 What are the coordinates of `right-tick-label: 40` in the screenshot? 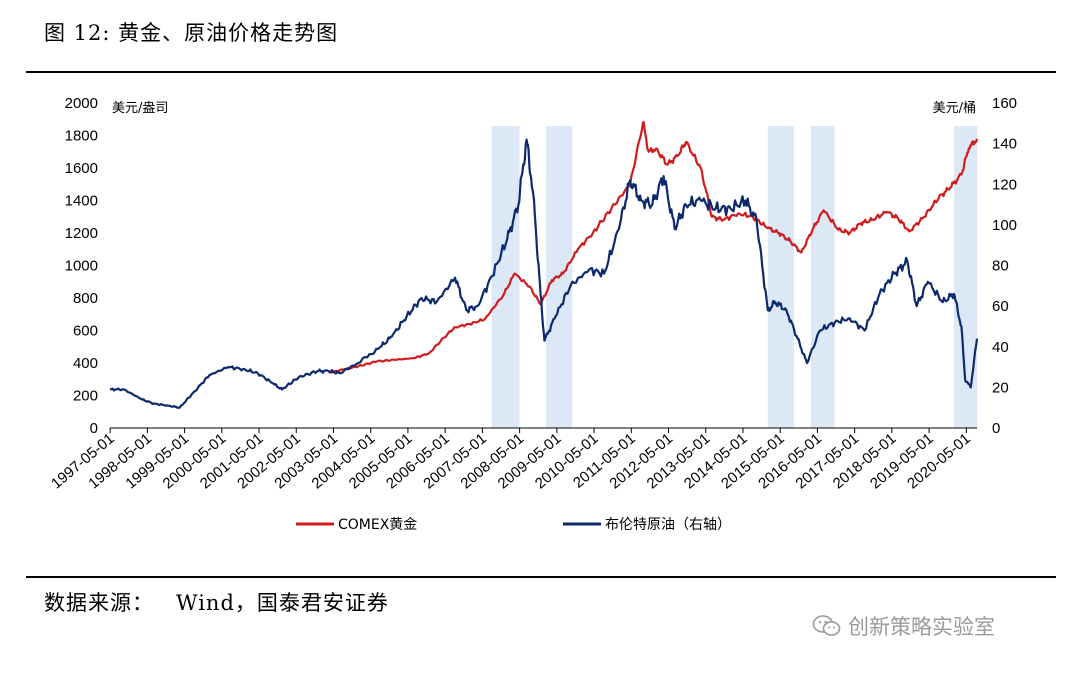 It's located at (1000, 347).